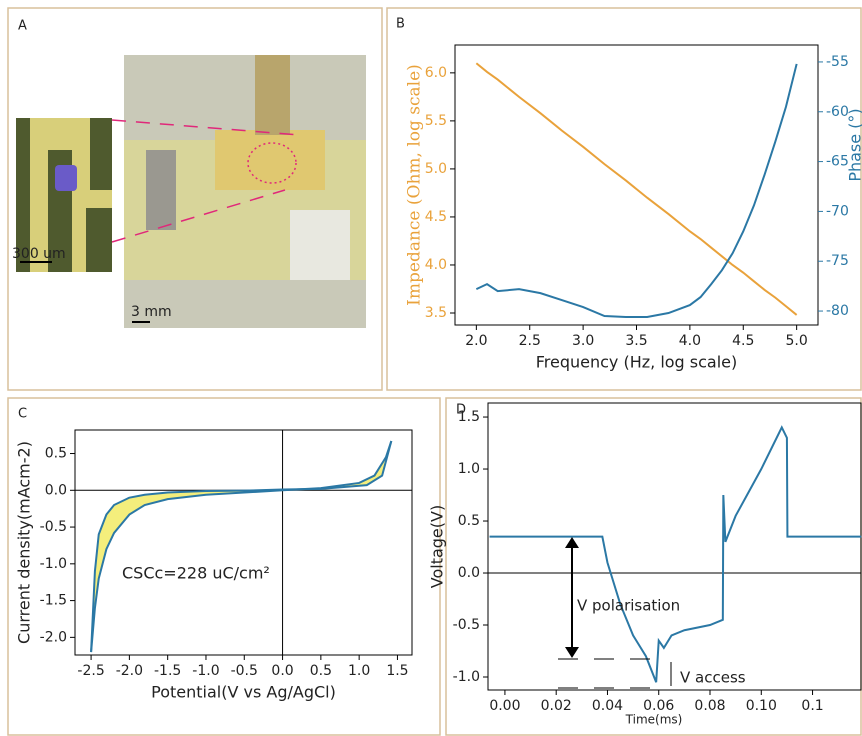 This screenshot has height=736, width=862. I want to click on x-tick-label: -2.5, so click(90, 671).